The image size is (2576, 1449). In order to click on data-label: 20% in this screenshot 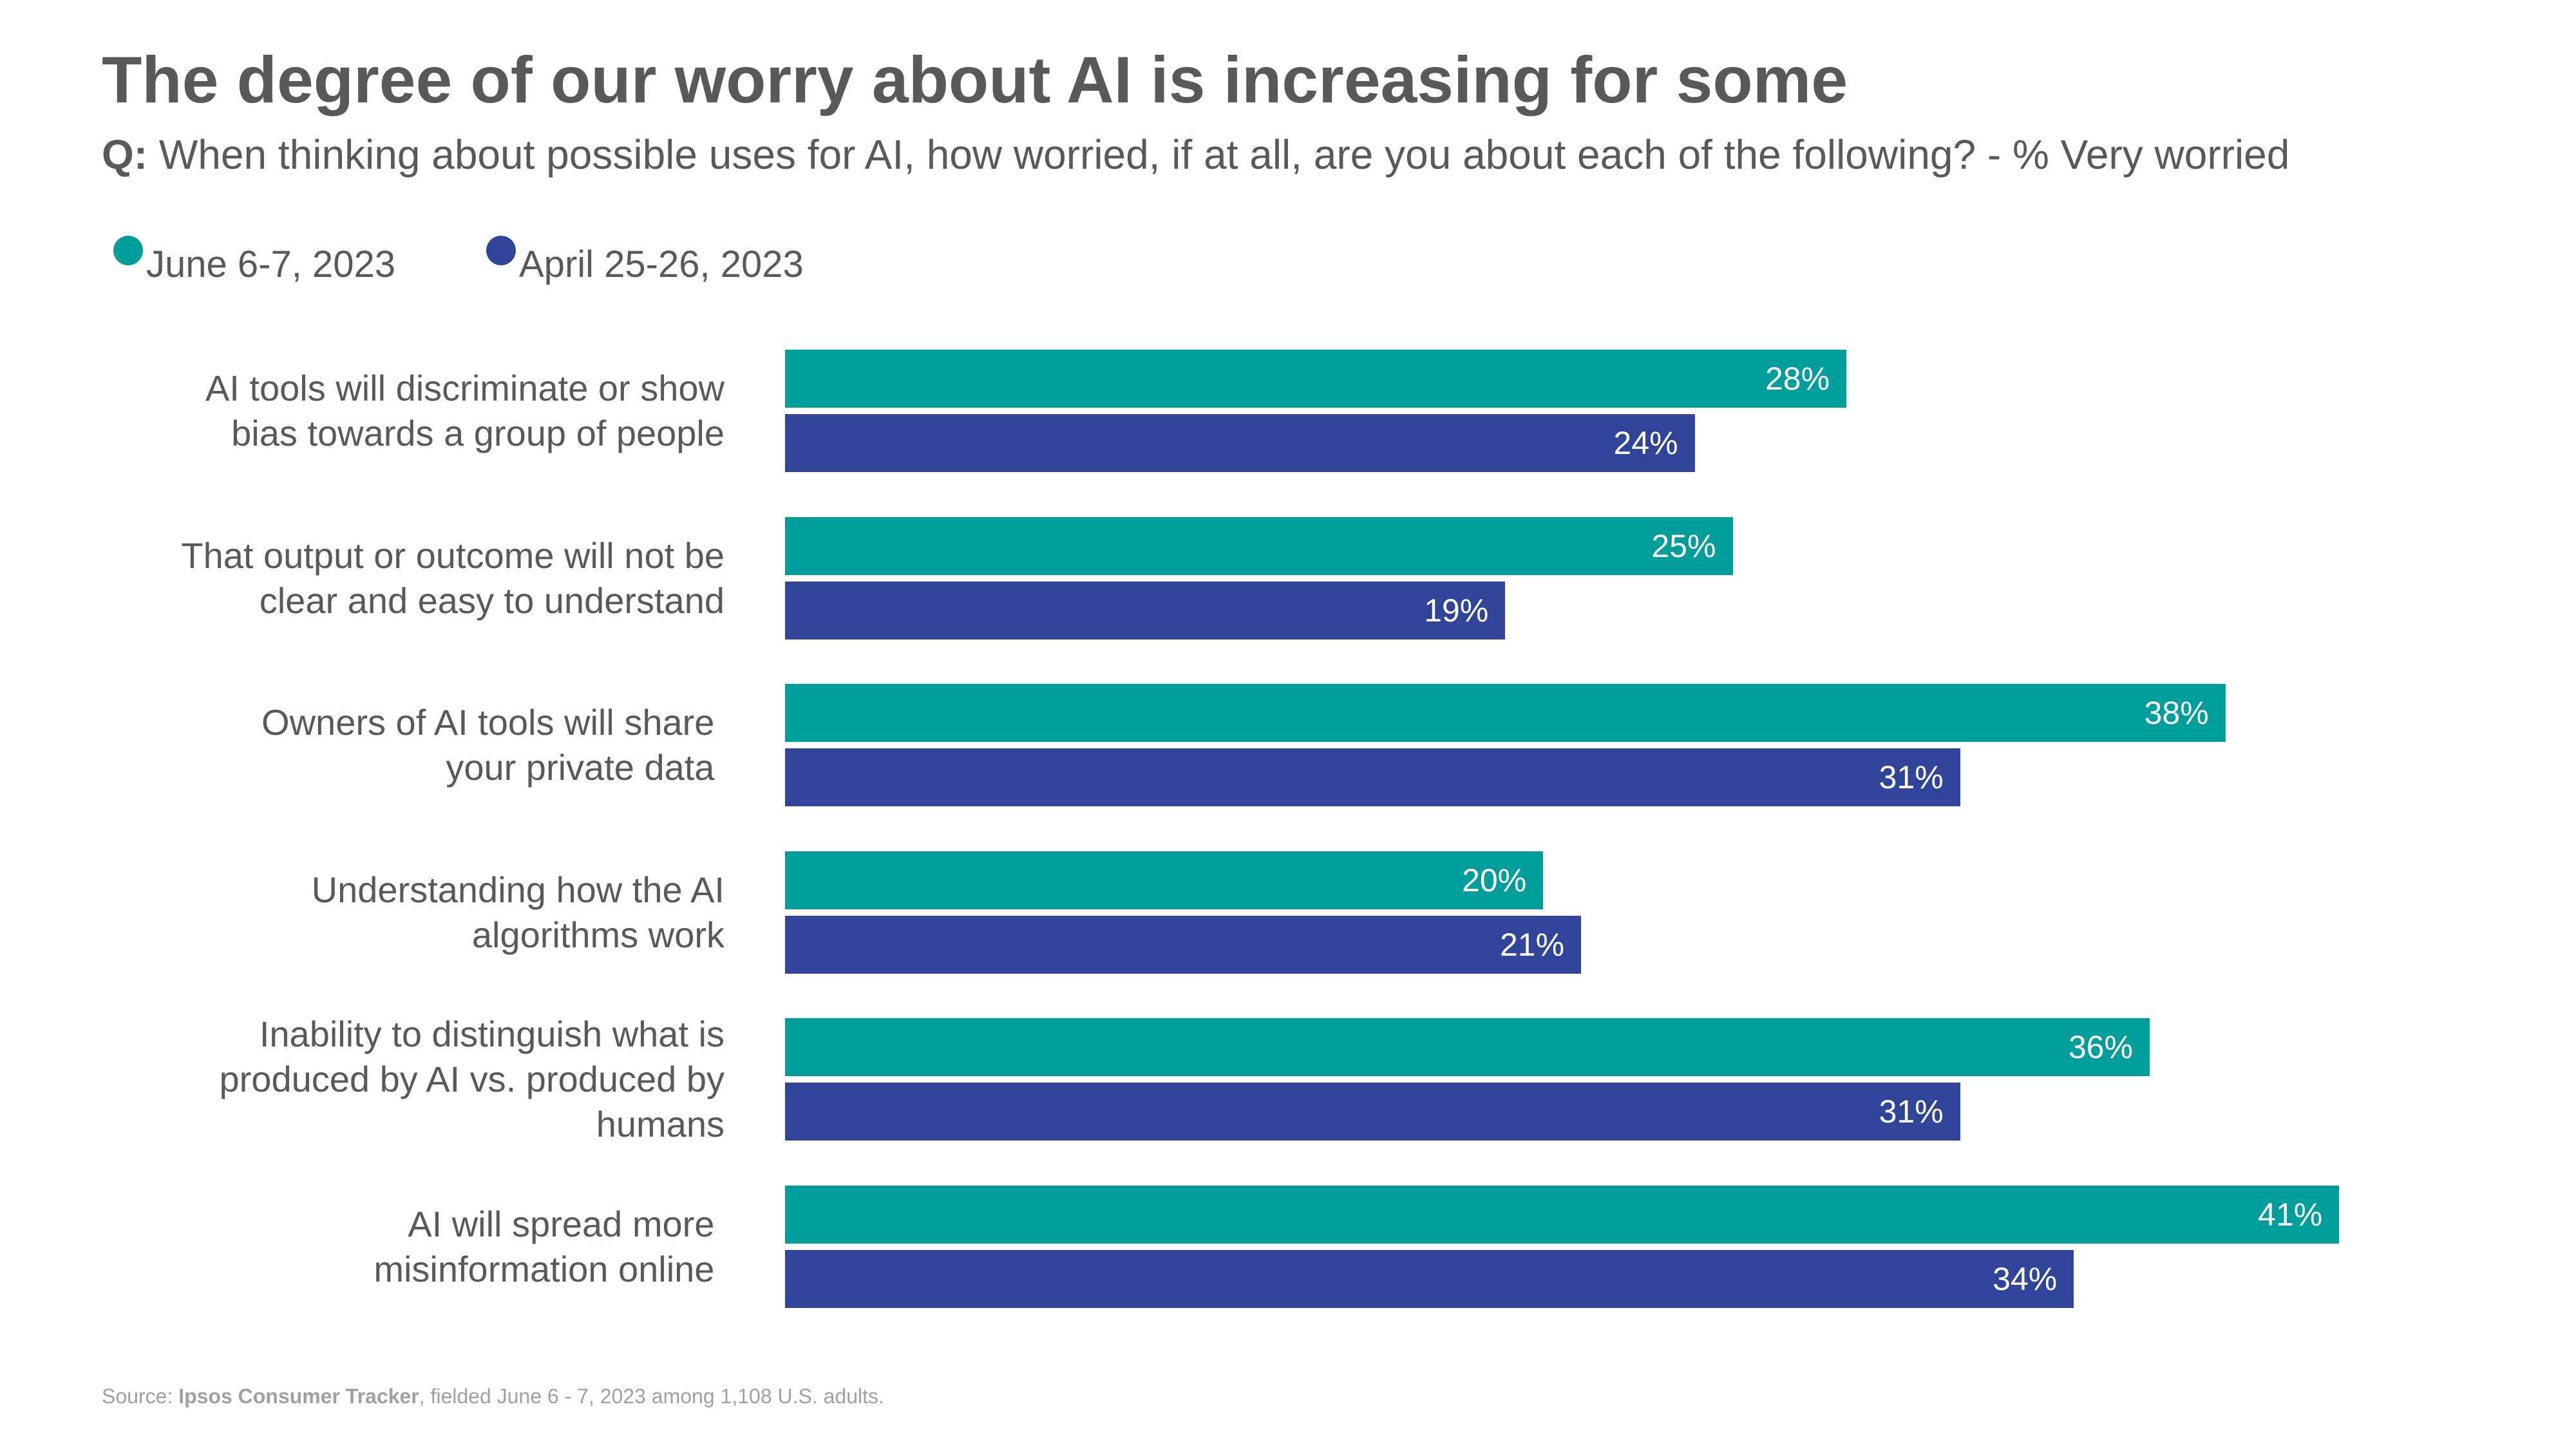, I will do `click(1494, 880)`.